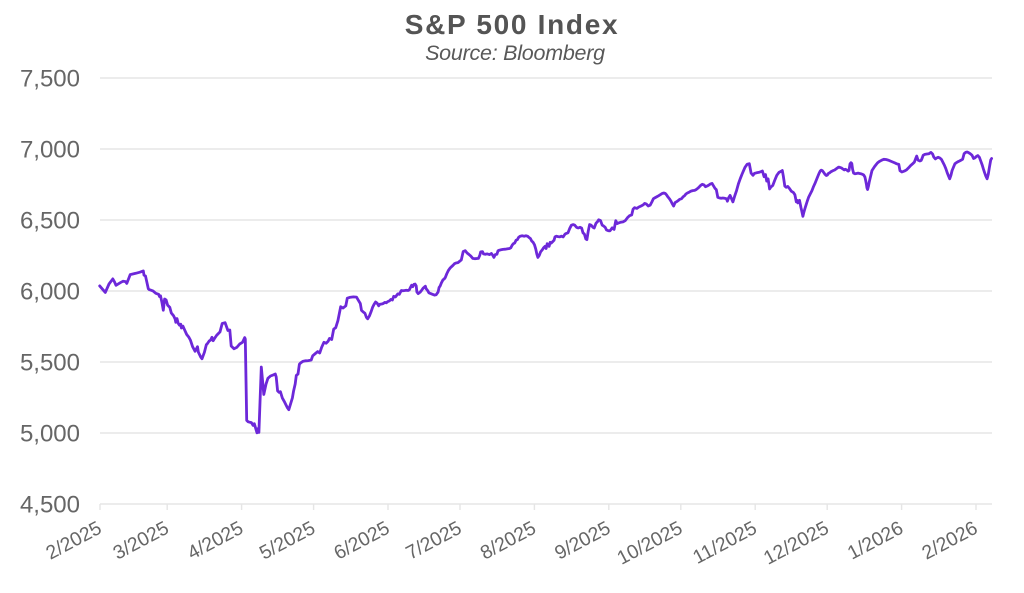 This screenshot has width=1024, height=593. I want to click on svg-text: 4,500, so click(50, 505).